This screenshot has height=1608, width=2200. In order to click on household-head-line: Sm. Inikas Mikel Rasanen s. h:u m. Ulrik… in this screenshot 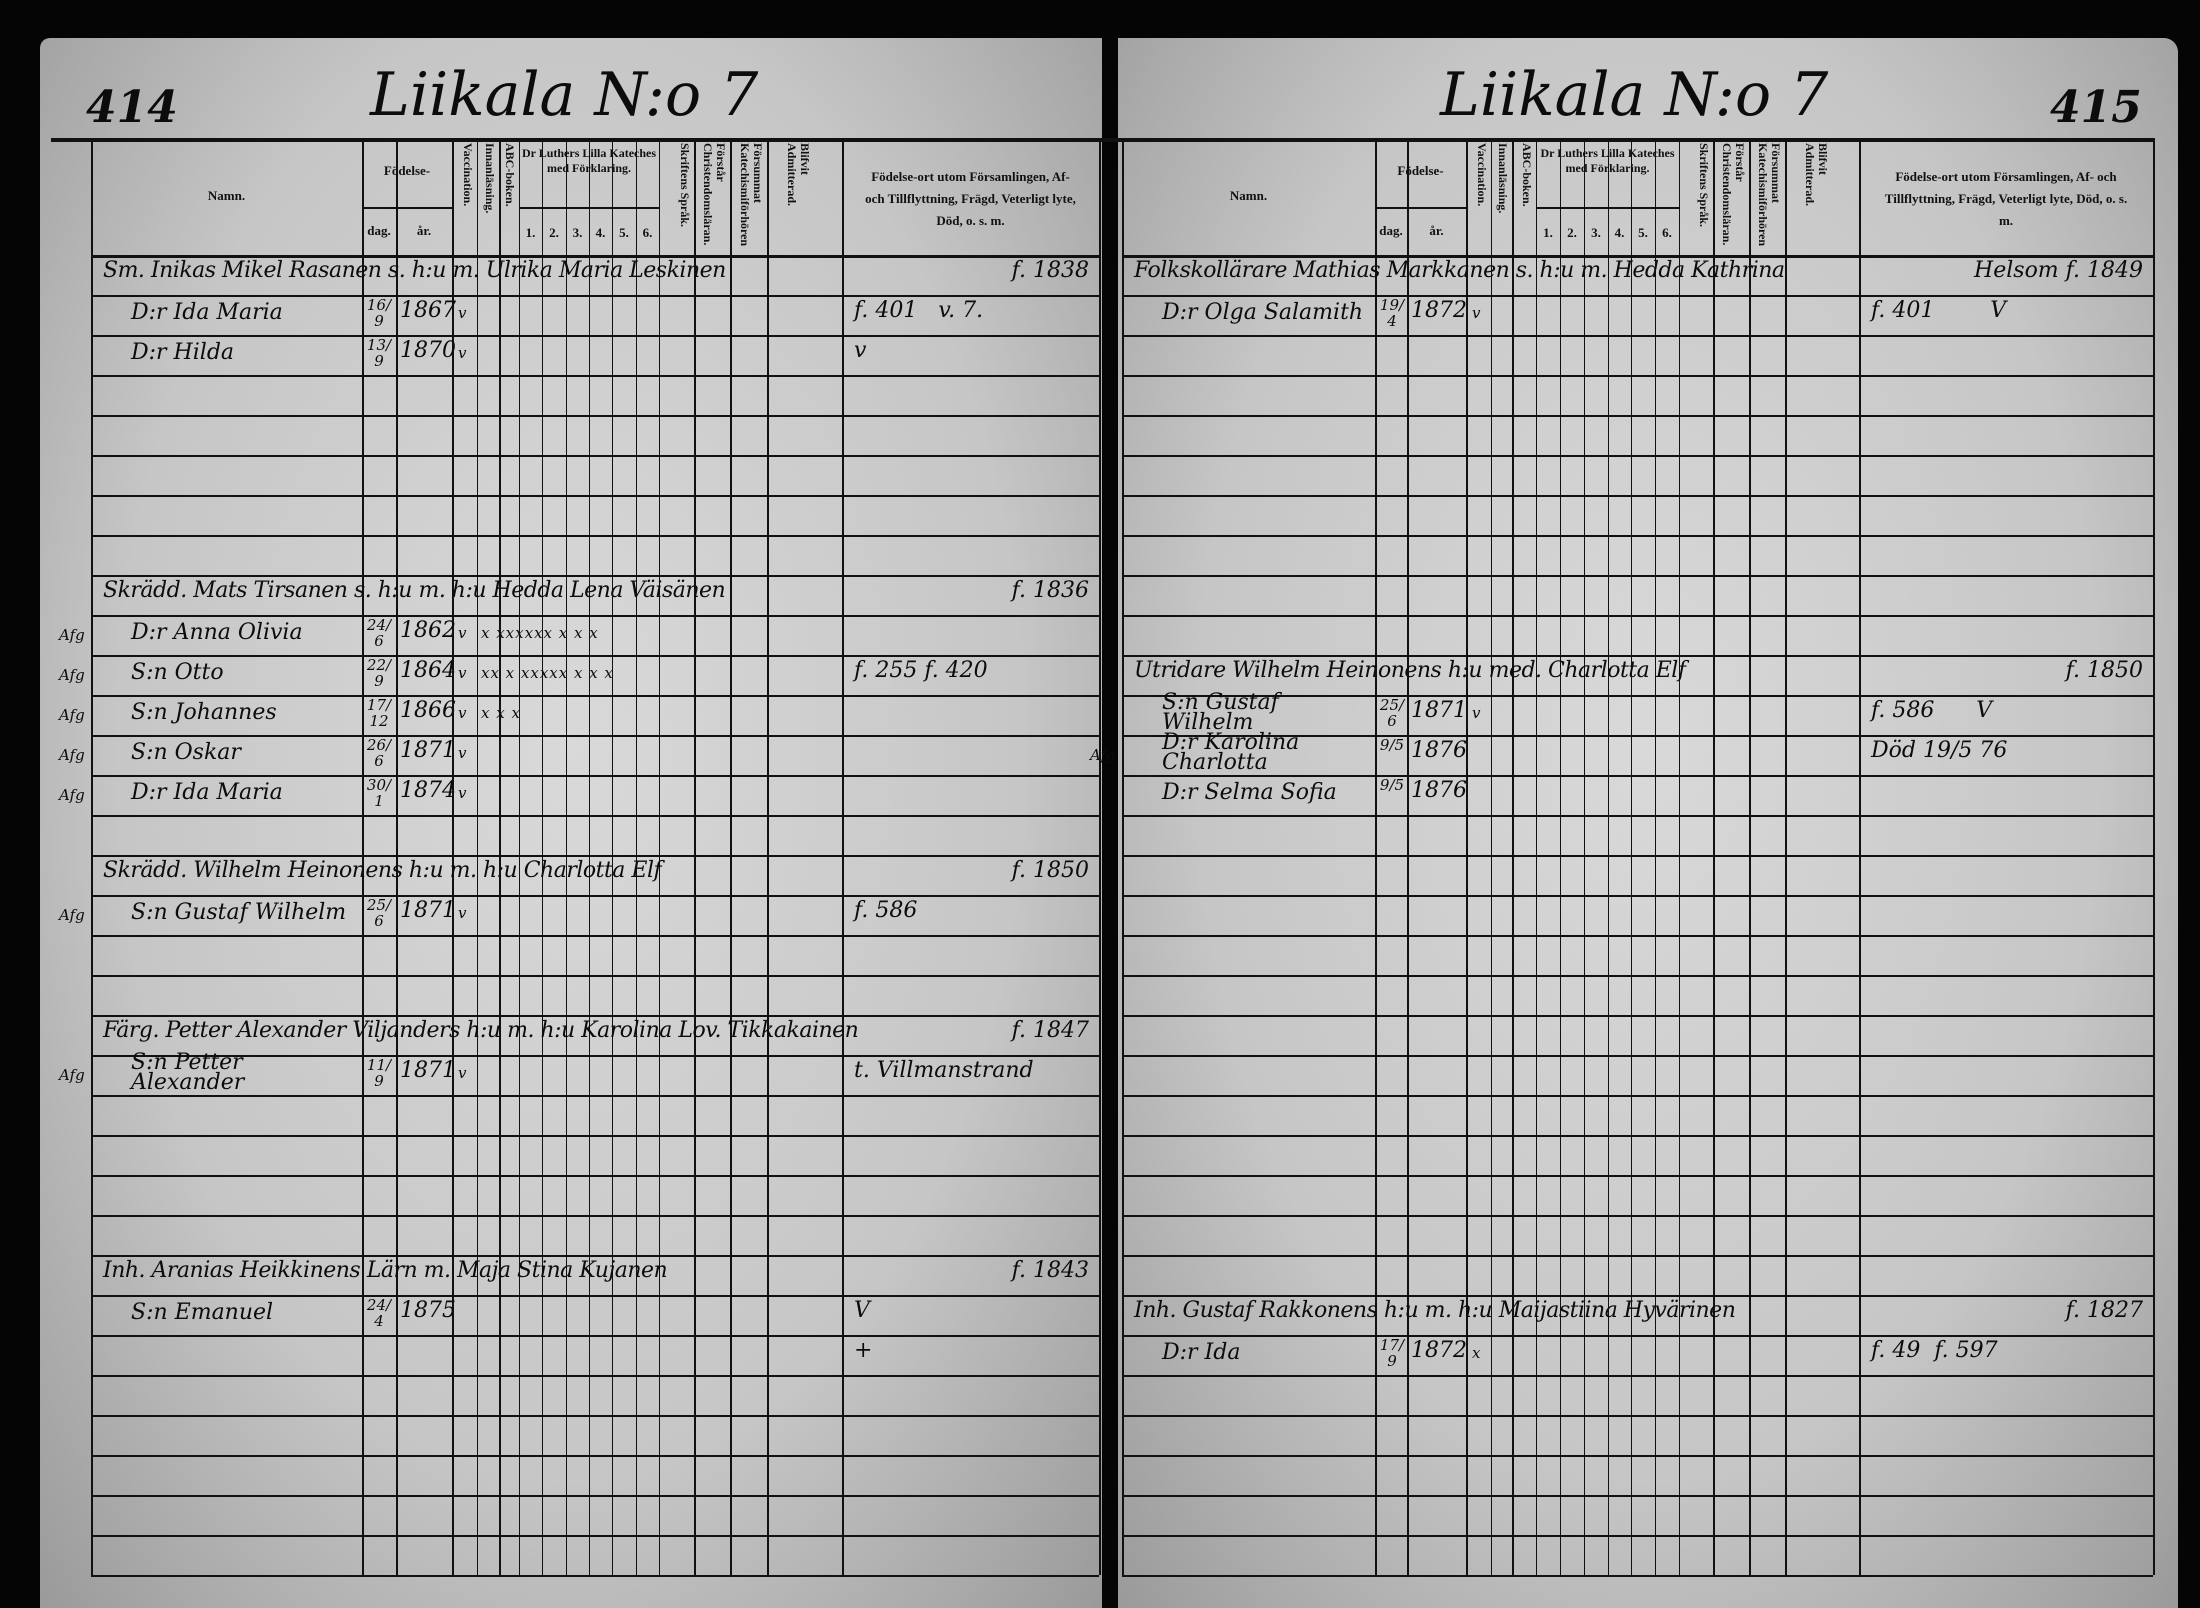, I will do `click(414, 270)`.